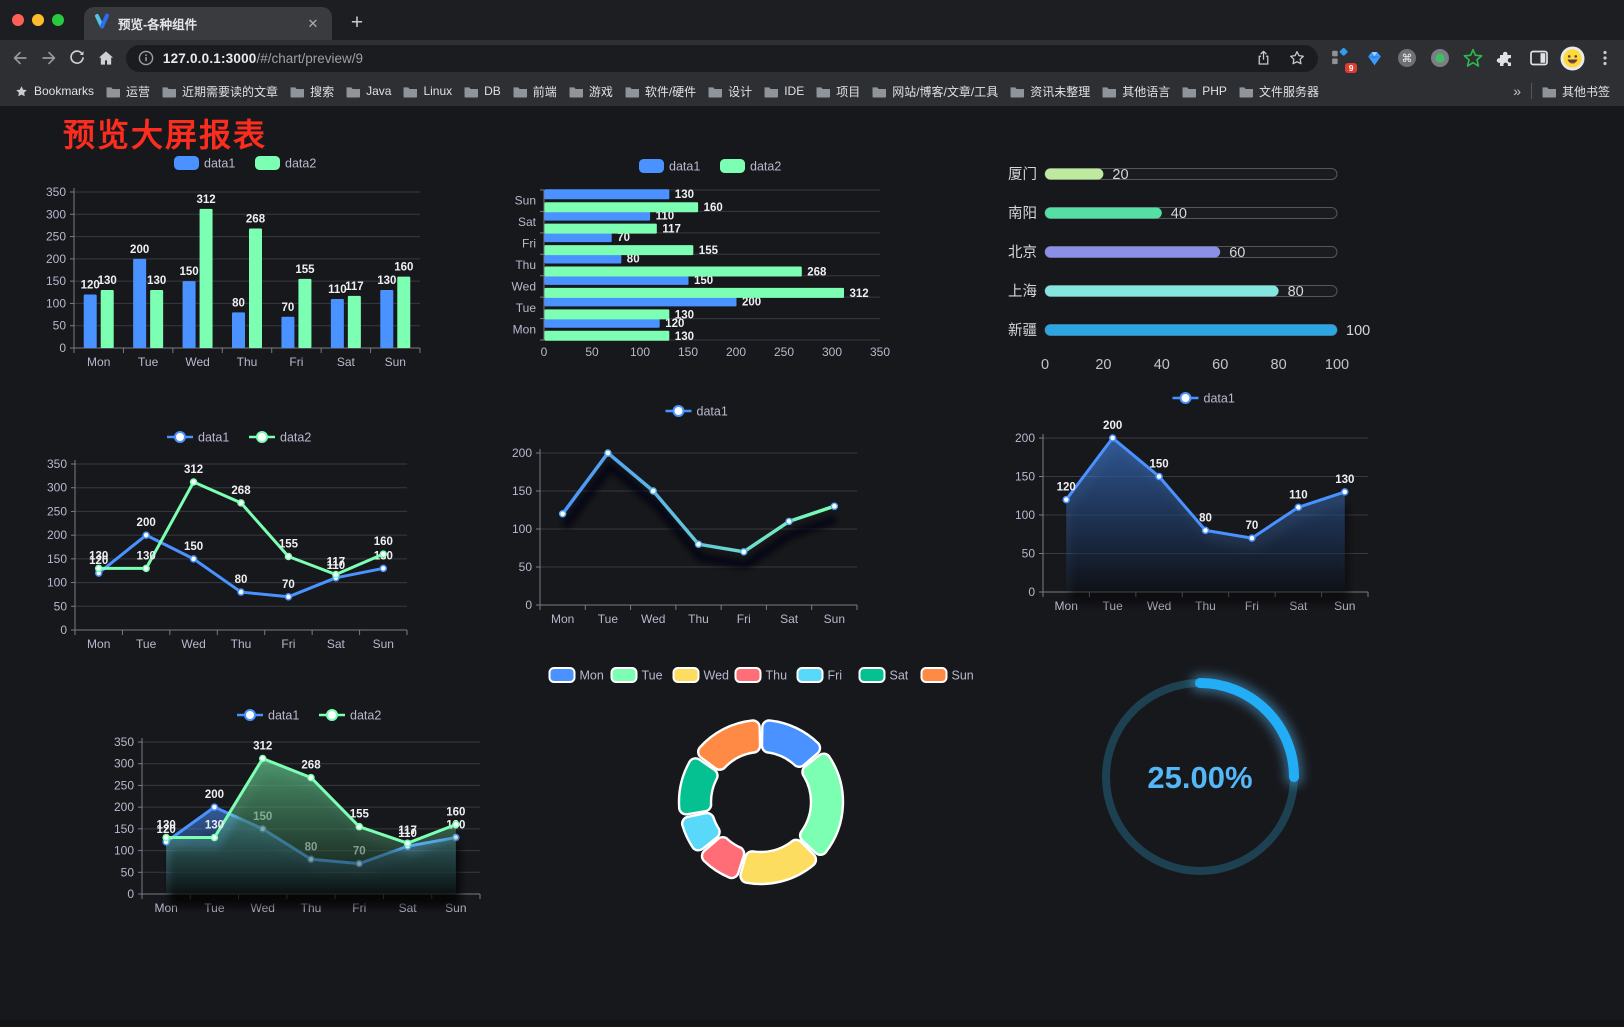  What do you see at coordinates (1539, 58) in the screenshot?
I see `side-panel-icon` at bounding box center [1539, 58].